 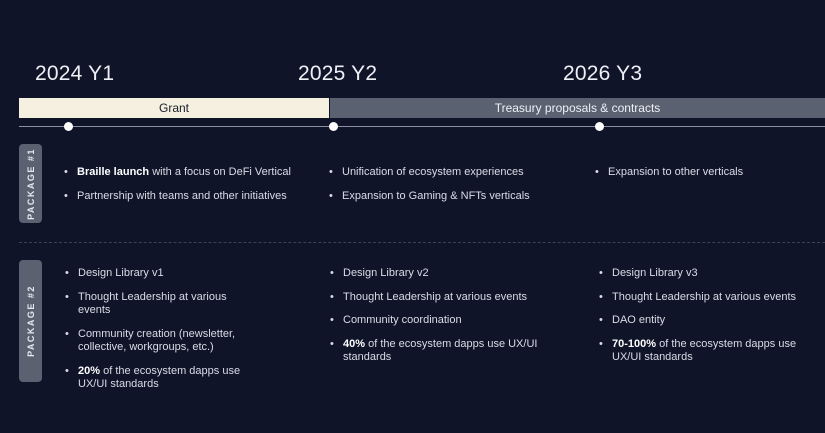 I want to click on timeline-dot-y3, so click(x=599, y=126).